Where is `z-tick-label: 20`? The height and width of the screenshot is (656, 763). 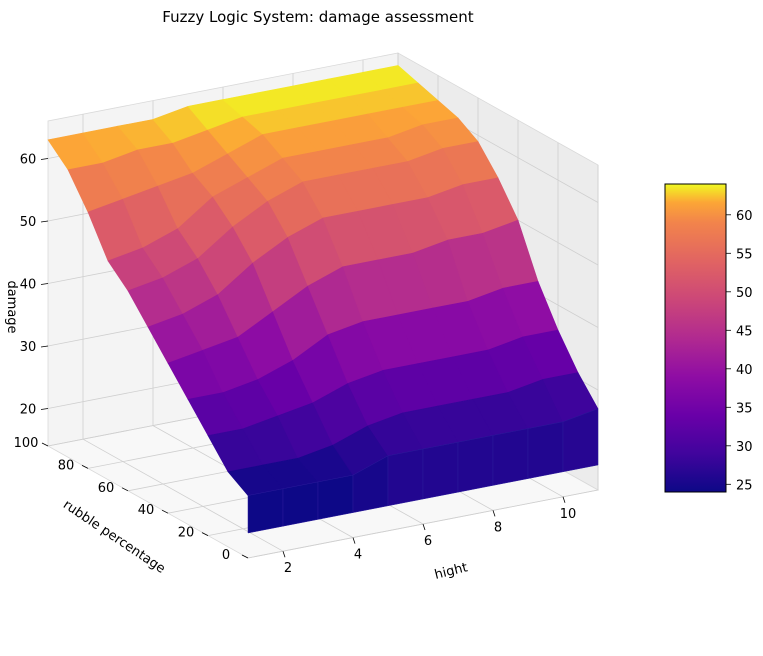 z-tick-label: 20 is located at coordinates (28, 410).